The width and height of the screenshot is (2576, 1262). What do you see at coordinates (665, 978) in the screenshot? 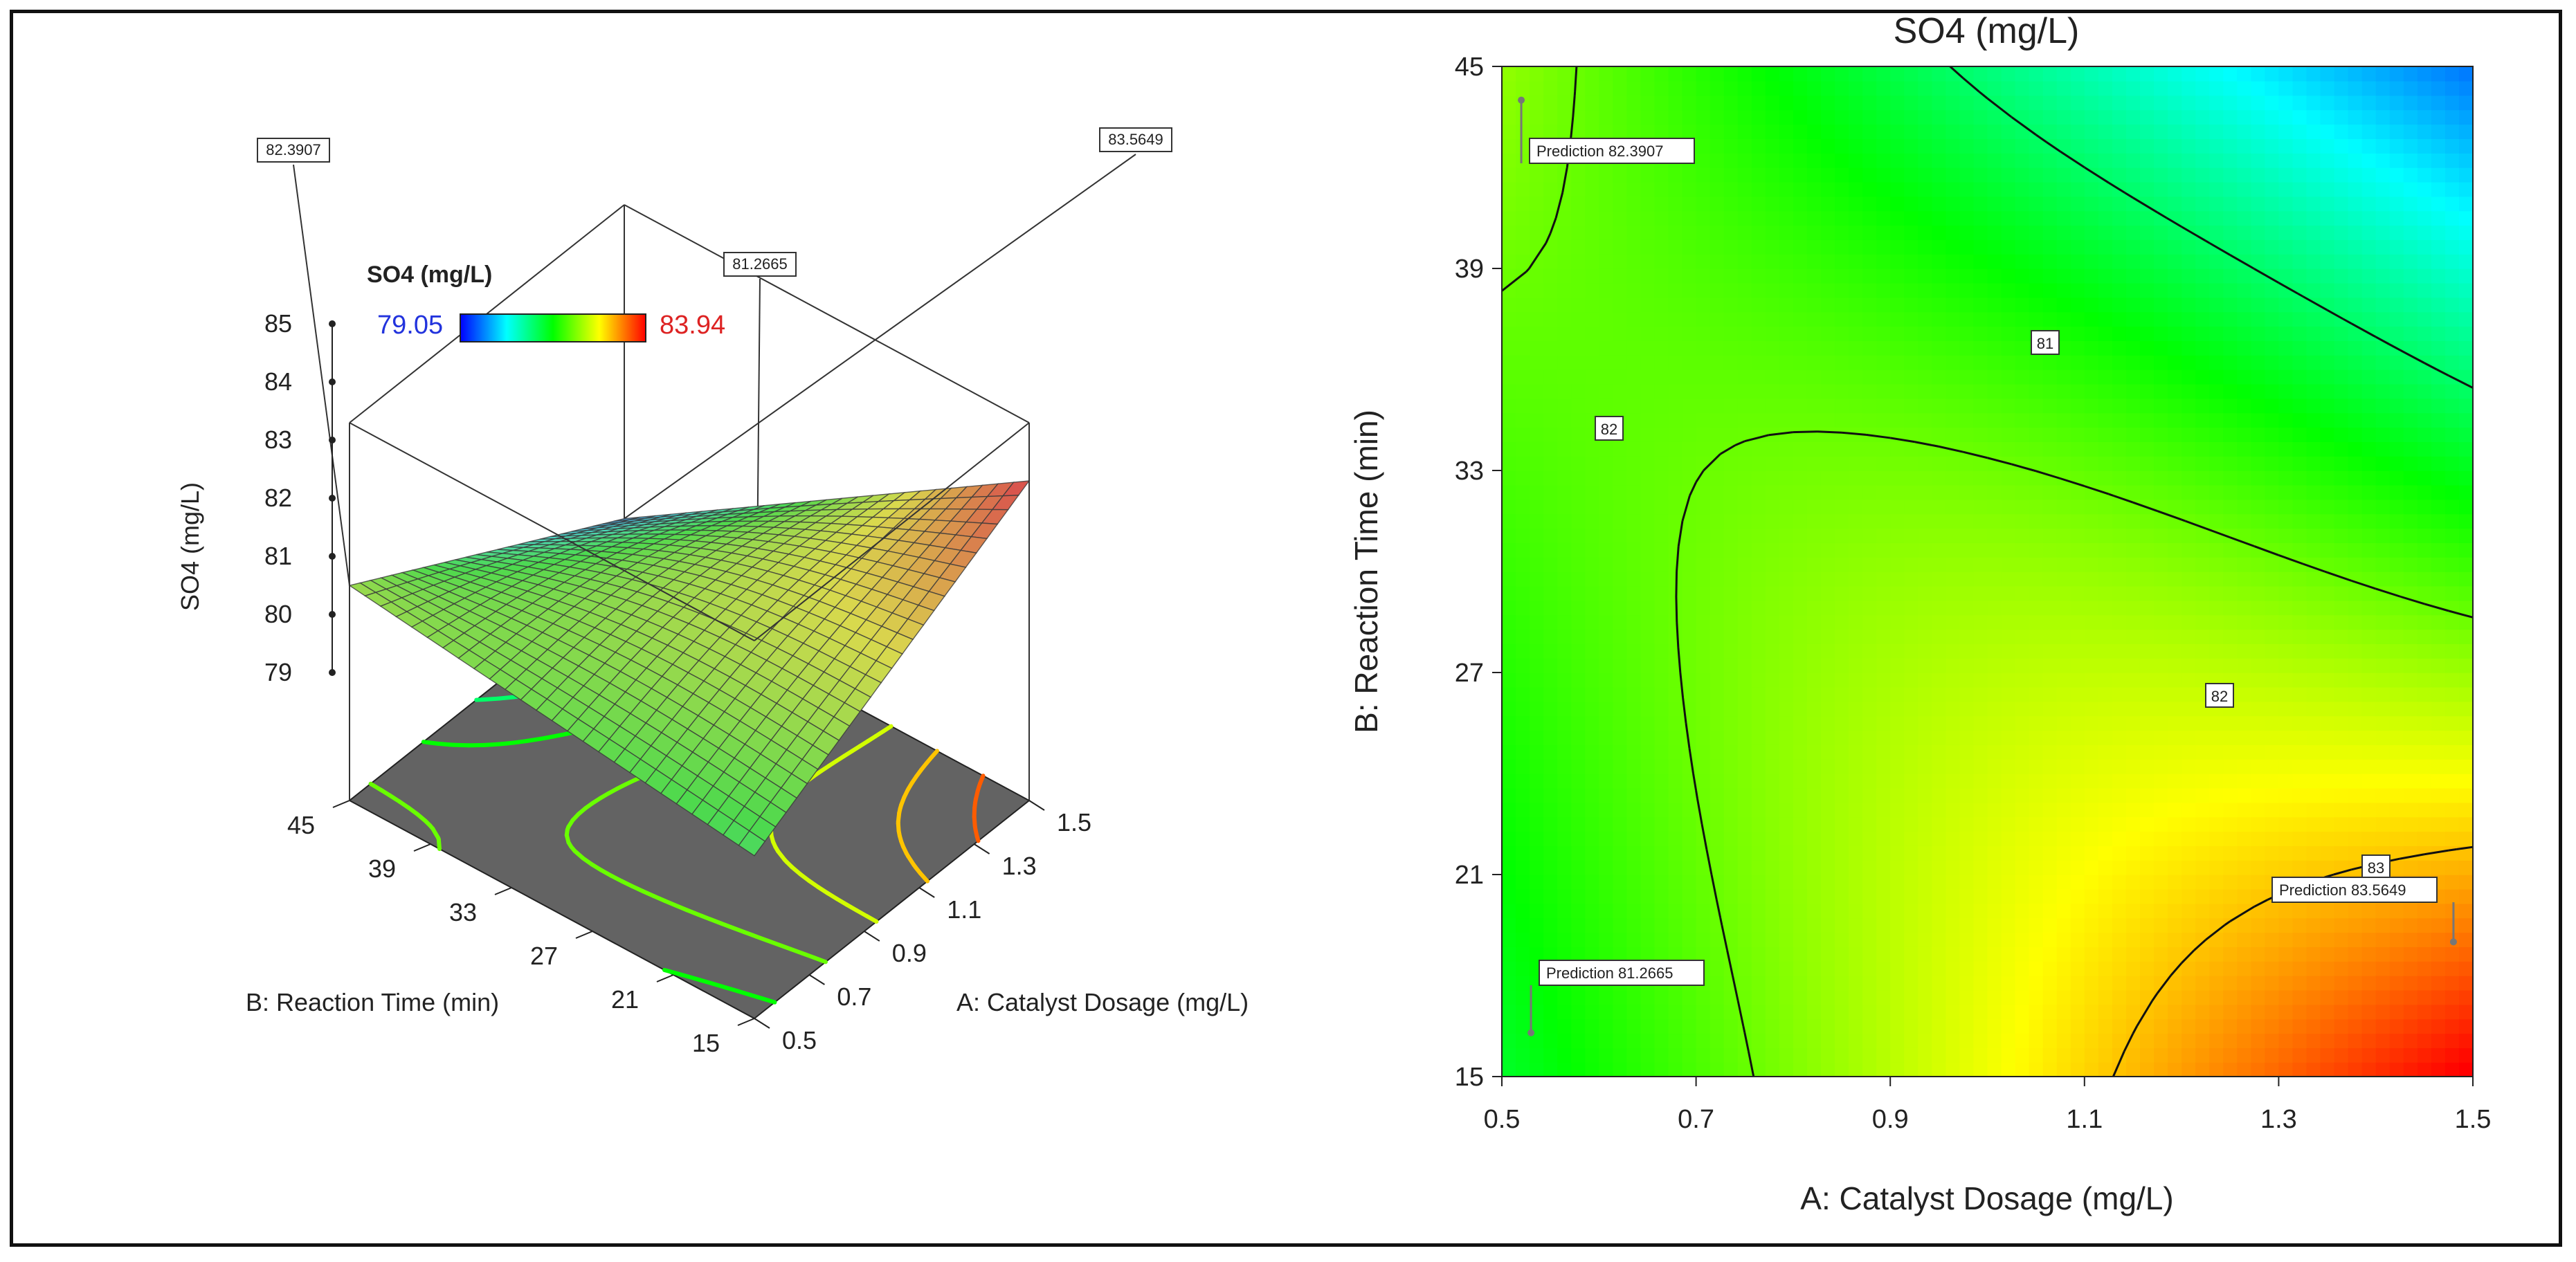
I see `y-tick-mark` at bounding box center [665, 978].